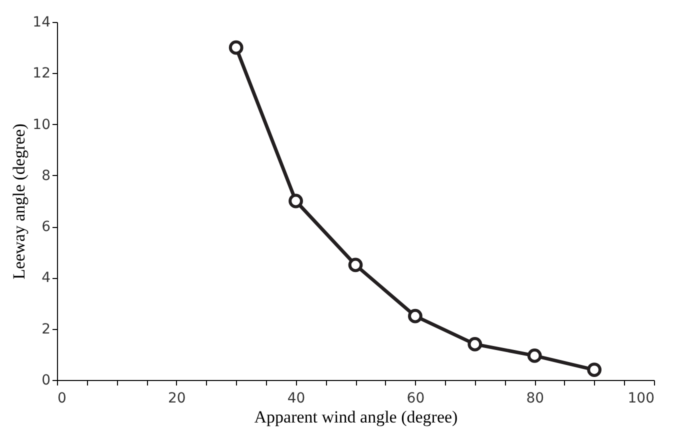  I want to click on y-tick-label: 14, so click(41, 22).